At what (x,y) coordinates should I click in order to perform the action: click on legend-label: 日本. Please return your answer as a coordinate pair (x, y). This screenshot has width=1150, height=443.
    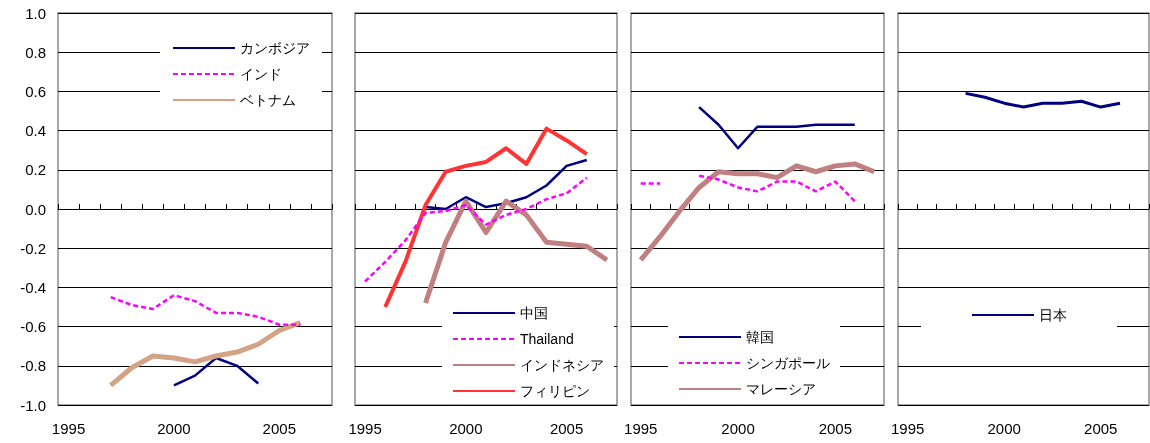
    Looking at the image, I should click on (1053, 315).